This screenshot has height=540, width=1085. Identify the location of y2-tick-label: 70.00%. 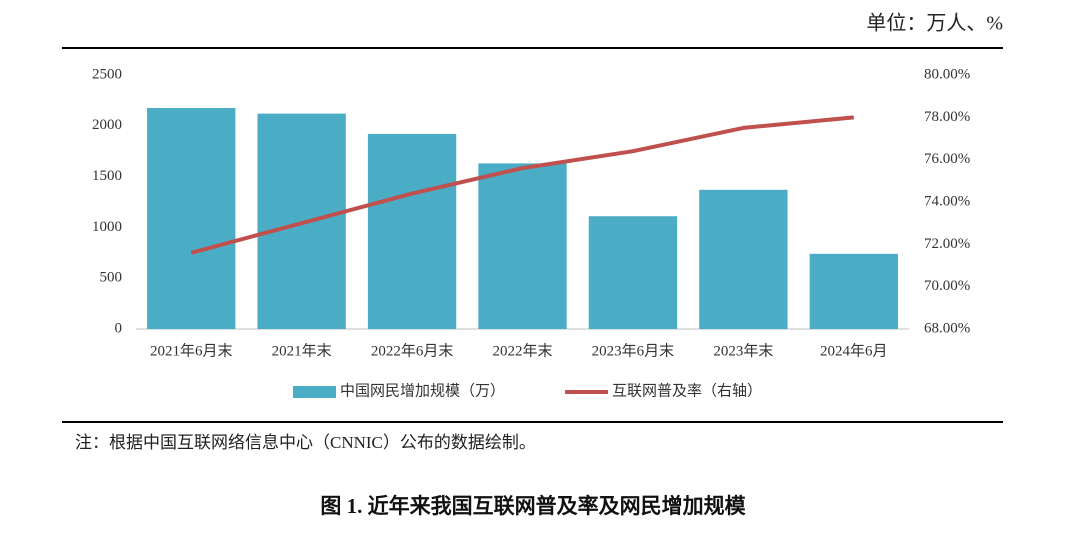
(947, 286).